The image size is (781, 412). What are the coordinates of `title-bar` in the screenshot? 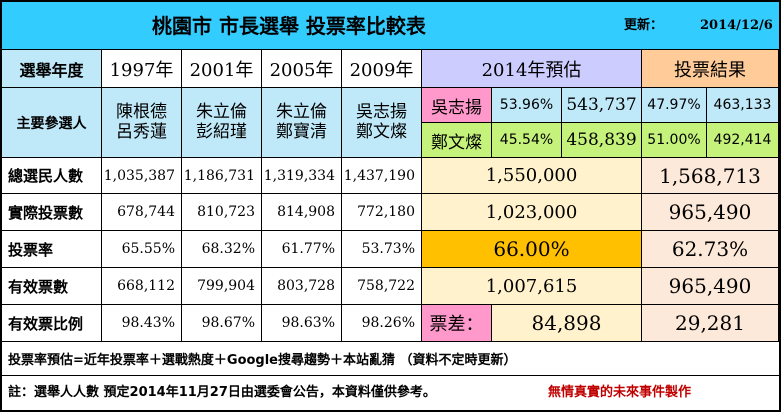 It's located at (390, 26).